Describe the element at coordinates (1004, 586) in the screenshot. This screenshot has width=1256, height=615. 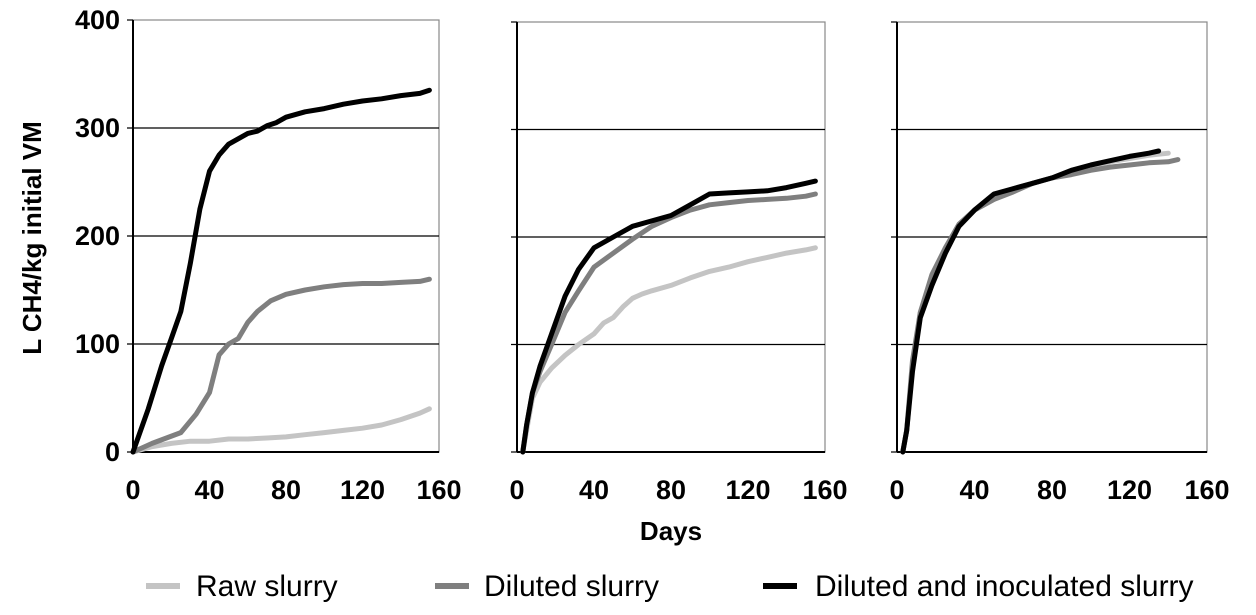
I see `legend-label: Diluted and inoculated slurry` at that location.